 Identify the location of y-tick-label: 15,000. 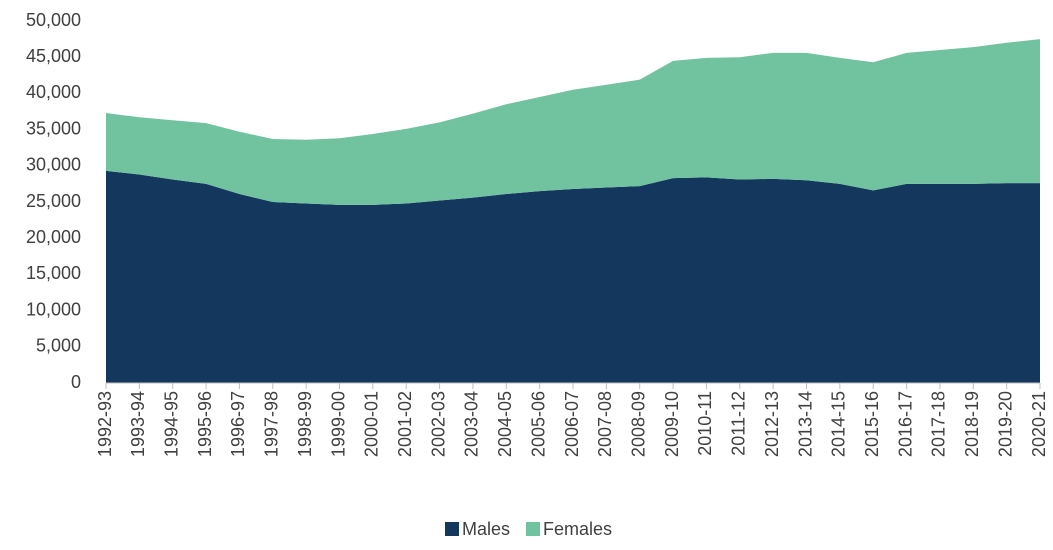
(53, 273).